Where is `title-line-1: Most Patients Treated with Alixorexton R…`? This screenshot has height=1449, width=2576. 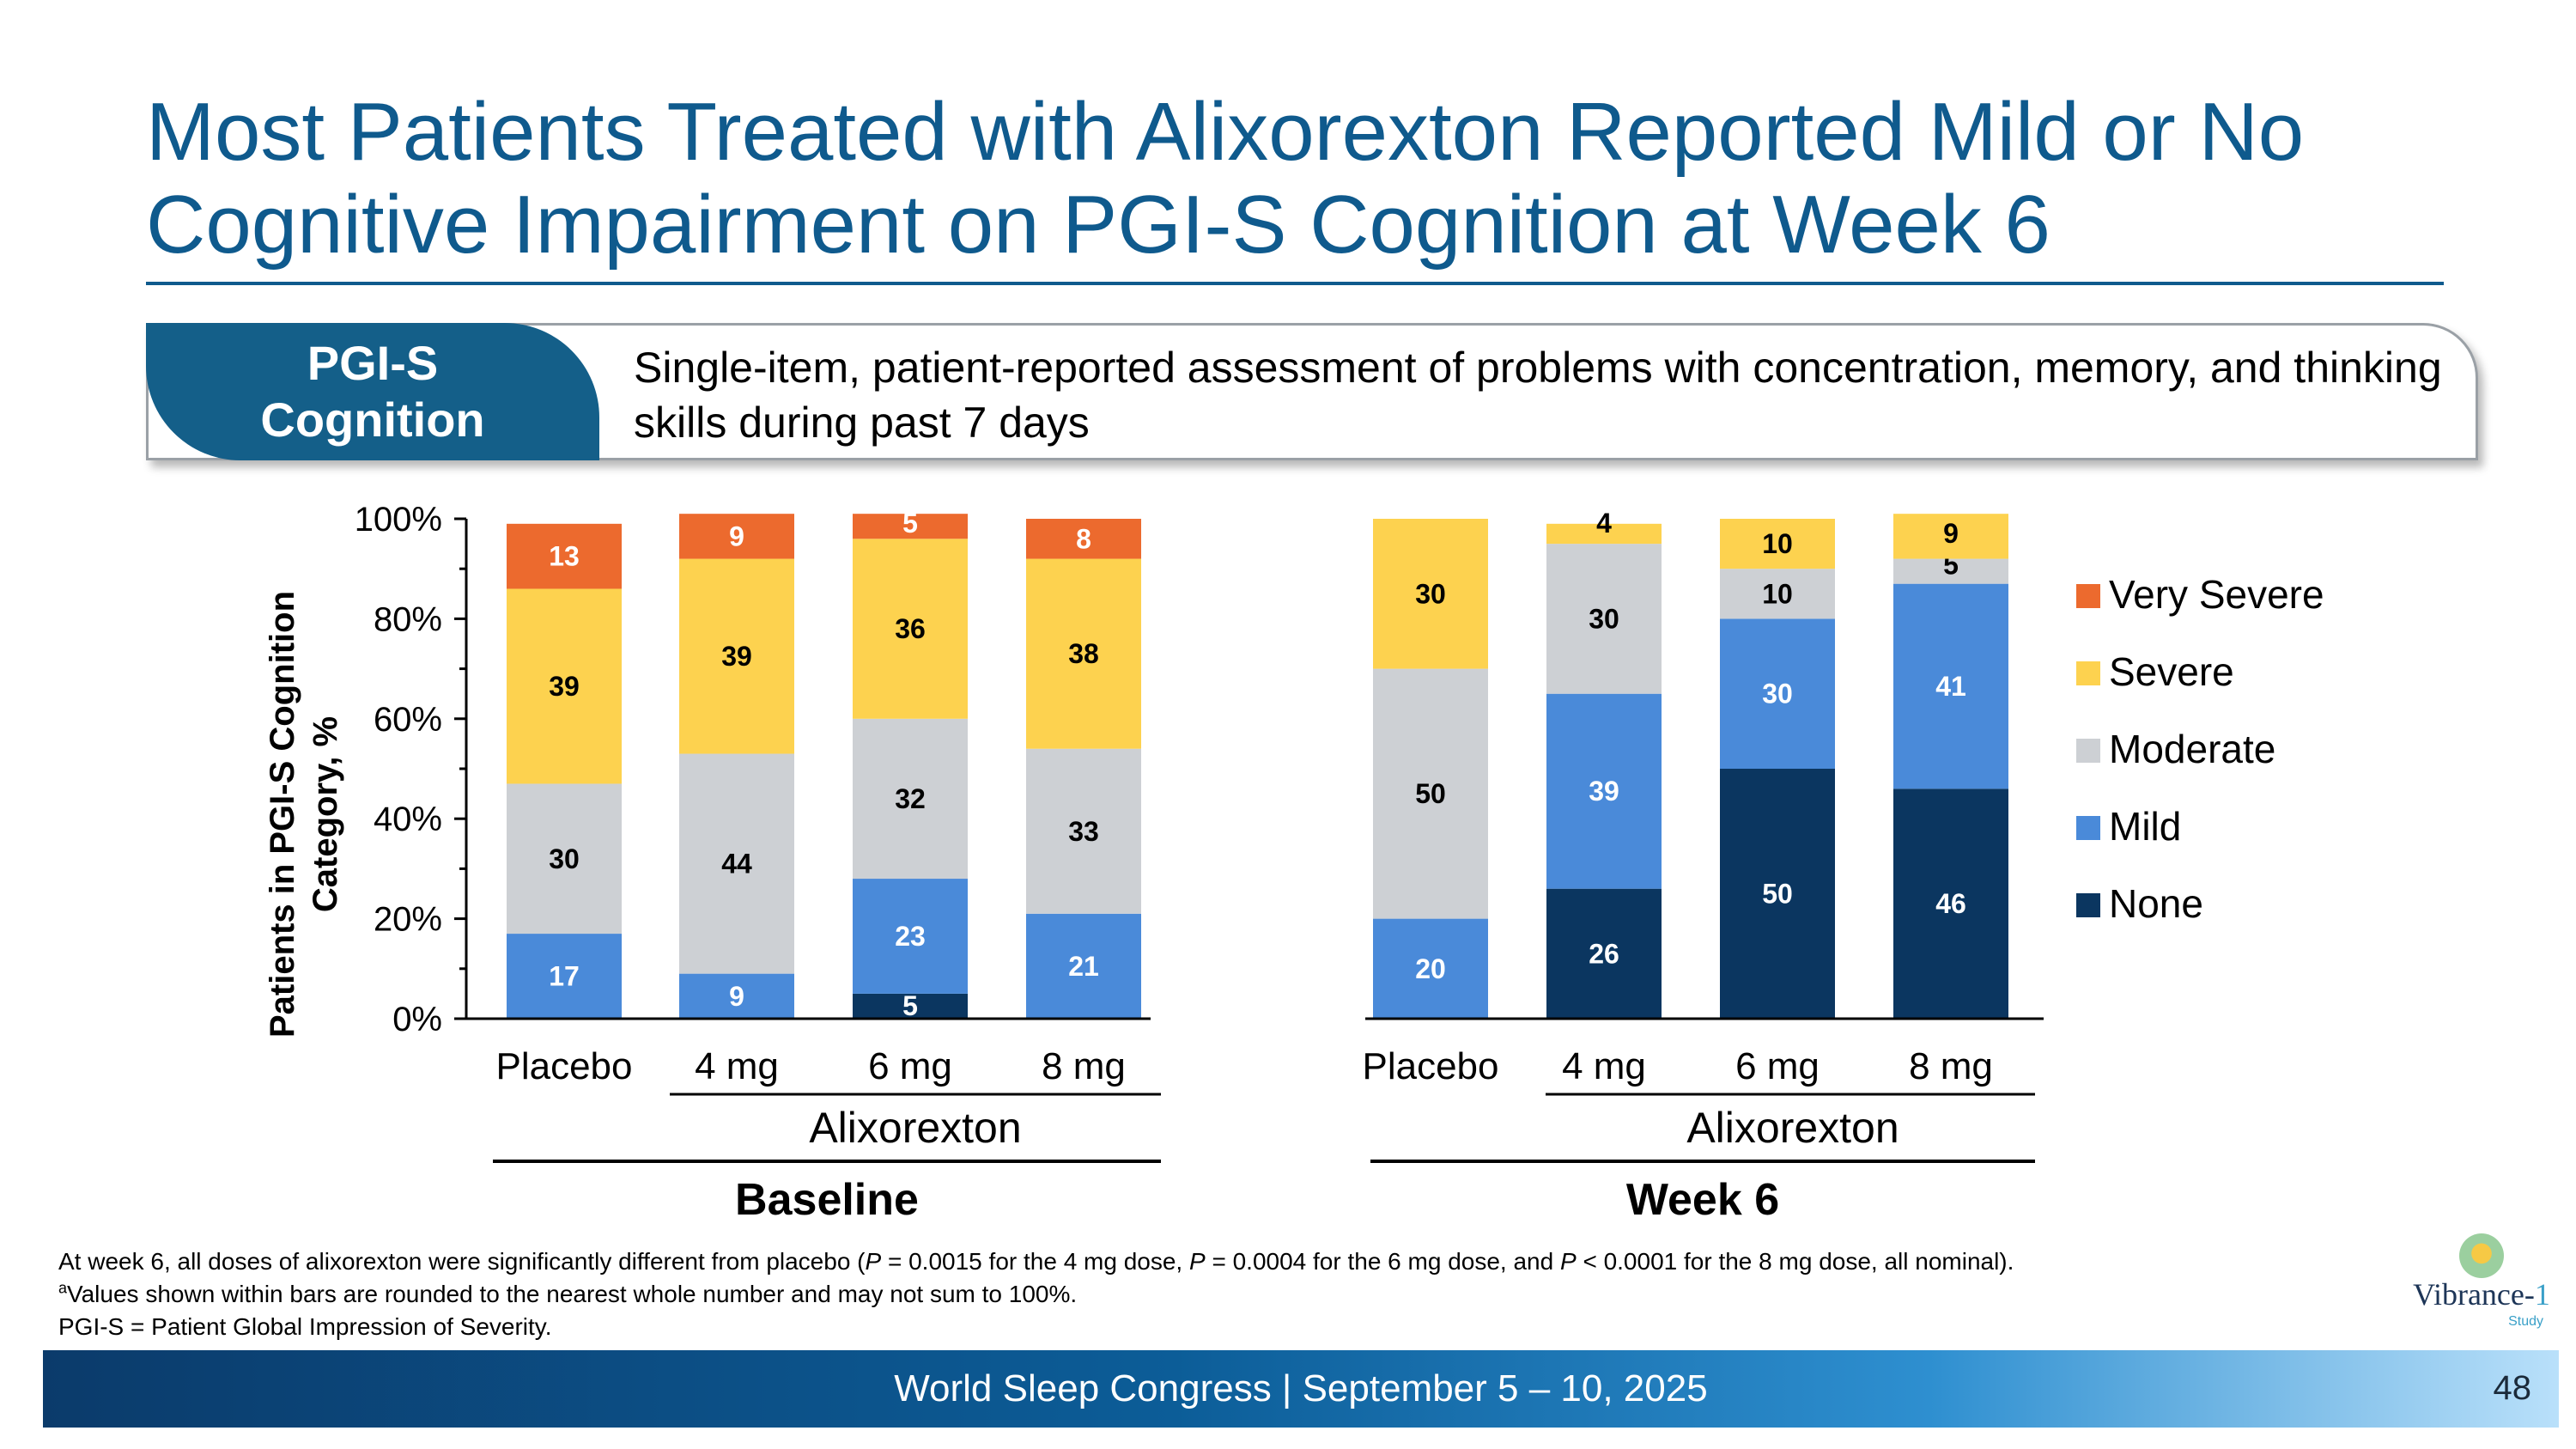 title-line-1: Most Patients Treated with Alixorexton R… is located at coordinates (1225, 132).